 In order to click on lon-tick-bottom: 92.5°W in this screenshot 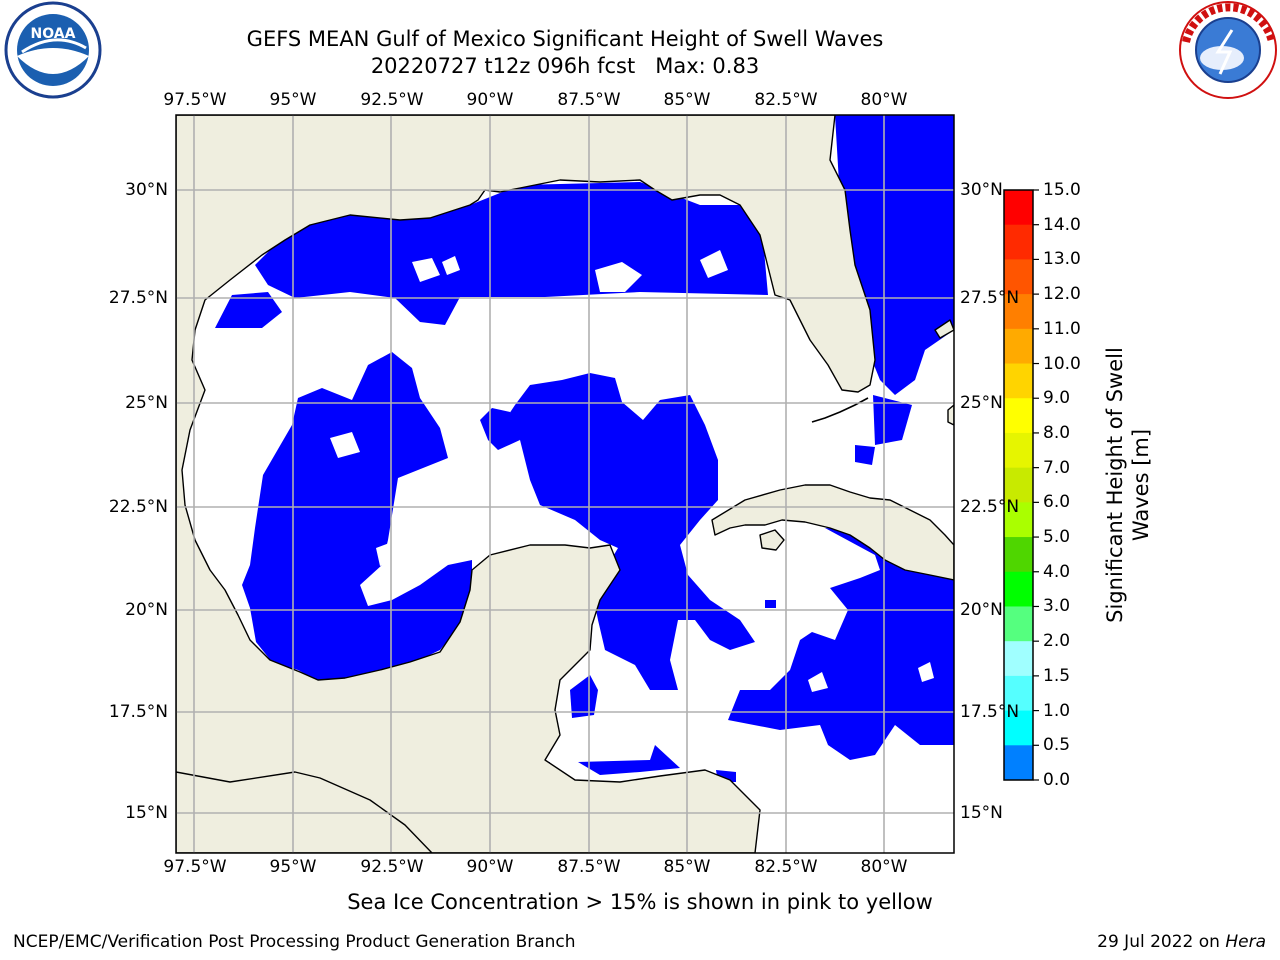, I will do `click(392, 867)`.